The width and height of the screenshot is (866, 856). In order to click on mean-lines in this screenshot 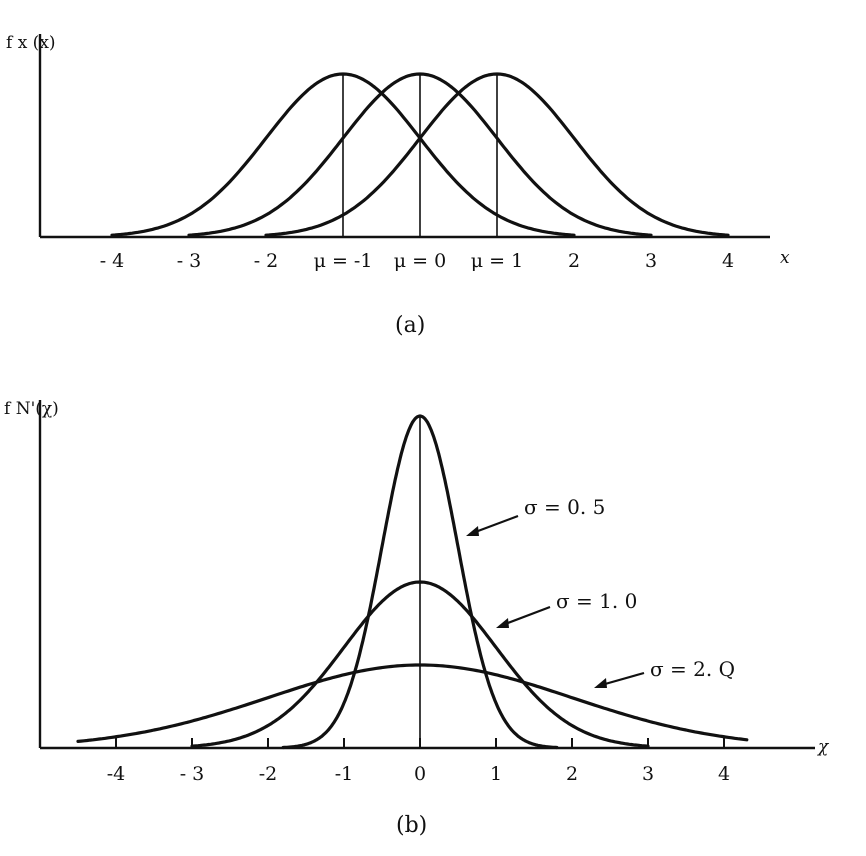, I will do `click(420, 155)`.